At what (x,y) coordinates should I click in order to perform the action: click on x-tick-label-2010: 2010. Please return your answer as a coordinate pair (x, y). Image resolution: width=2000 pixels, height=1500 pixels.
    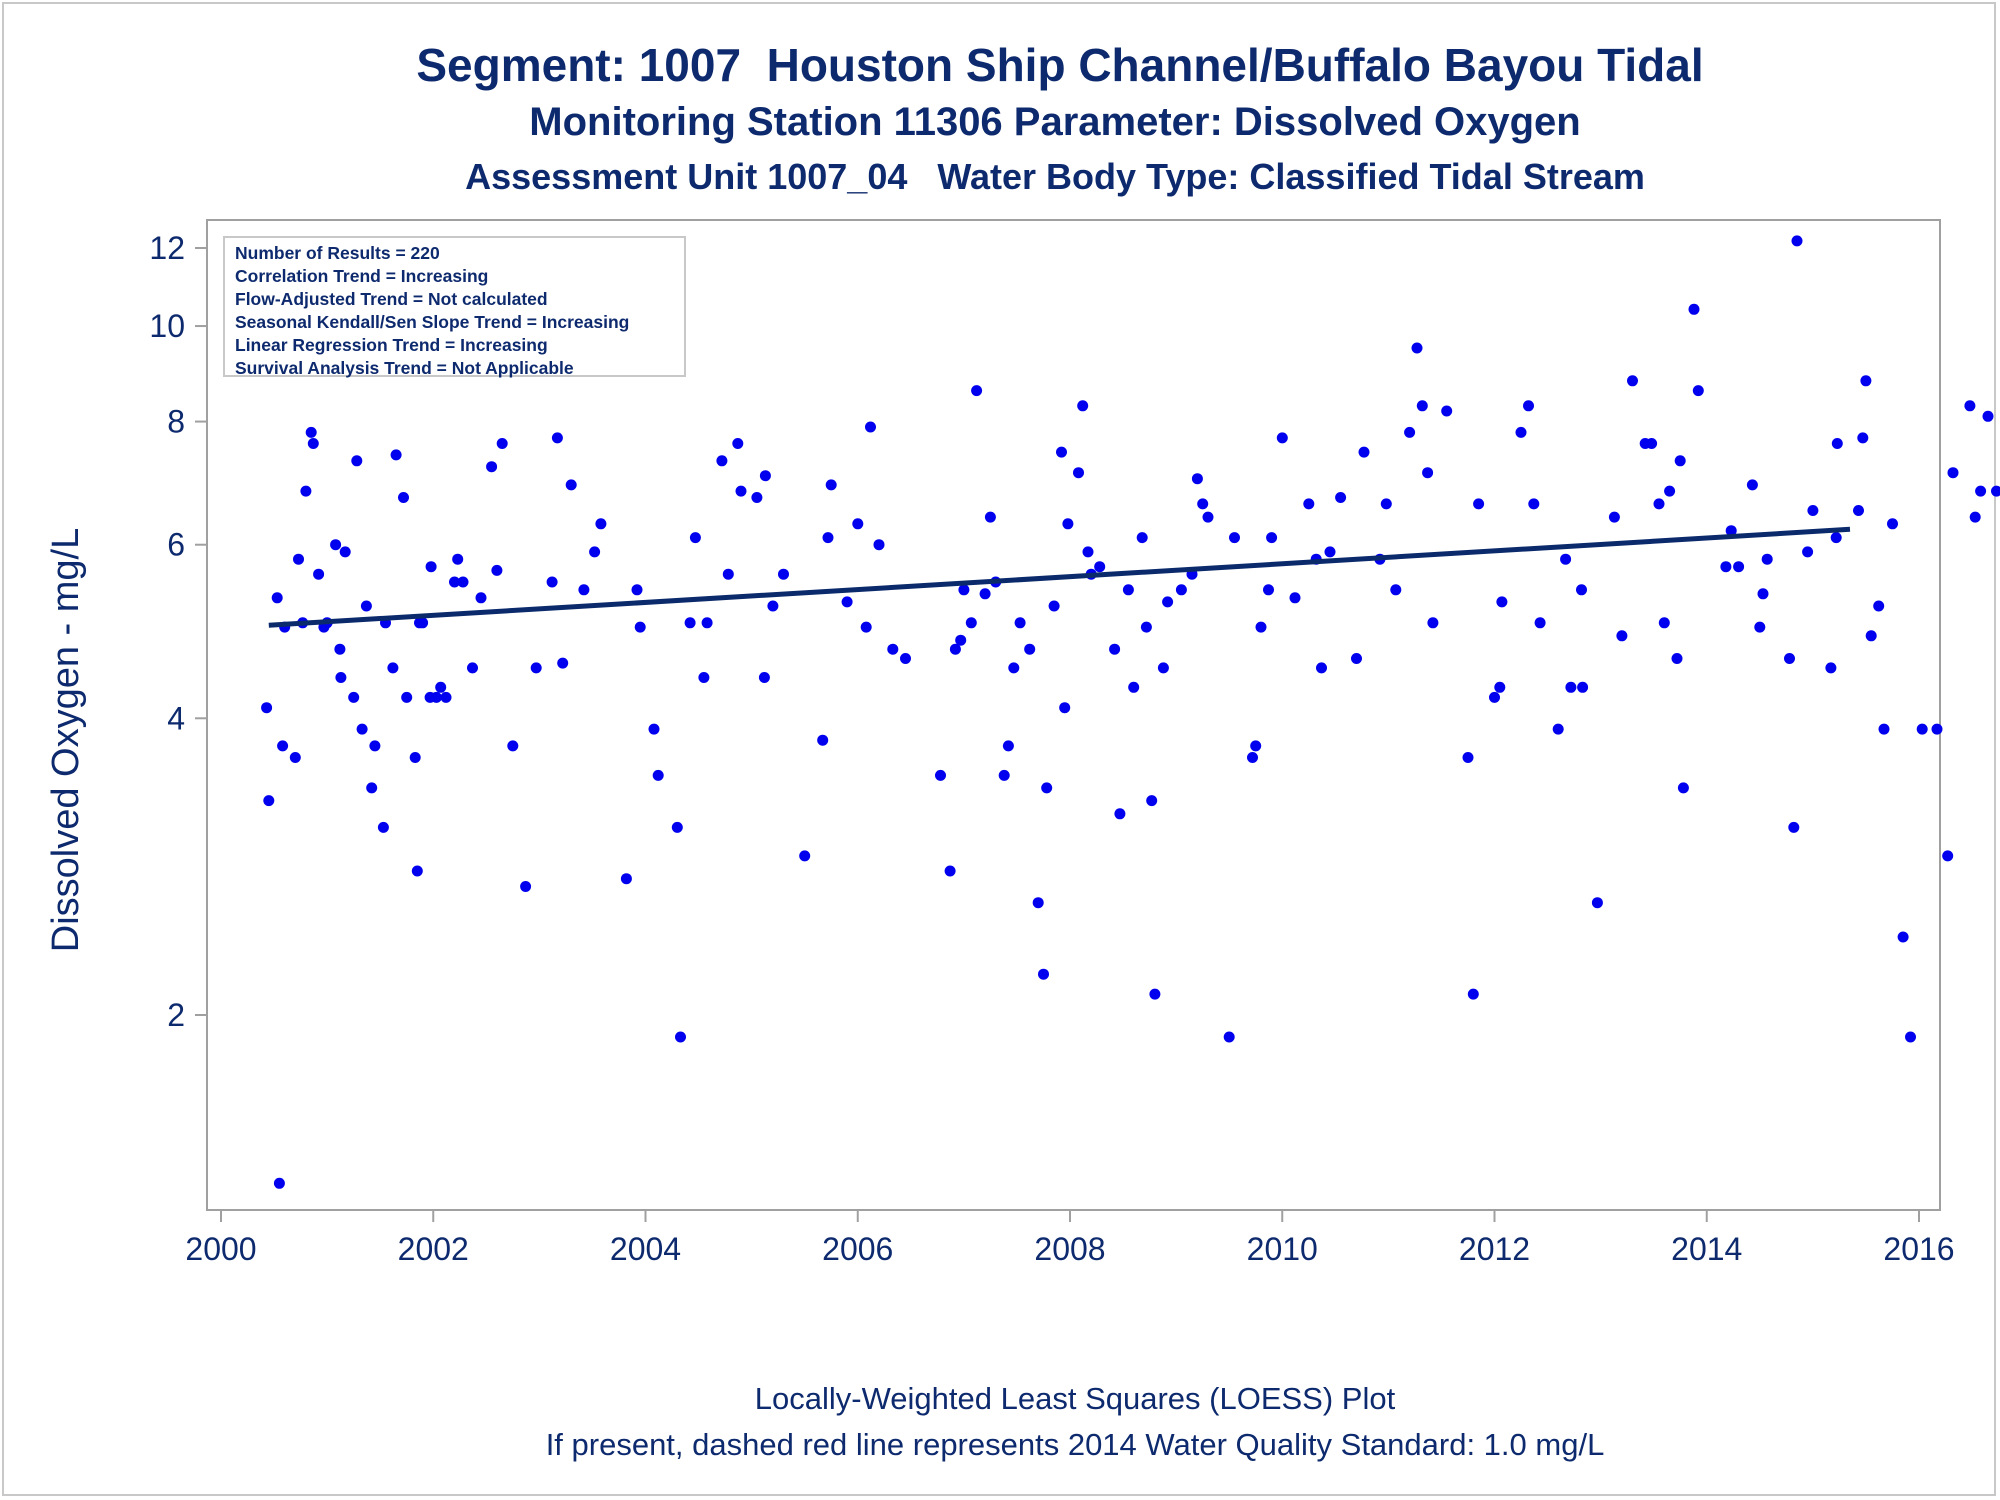
    Looking at the image, I should click on (1282, 1249).